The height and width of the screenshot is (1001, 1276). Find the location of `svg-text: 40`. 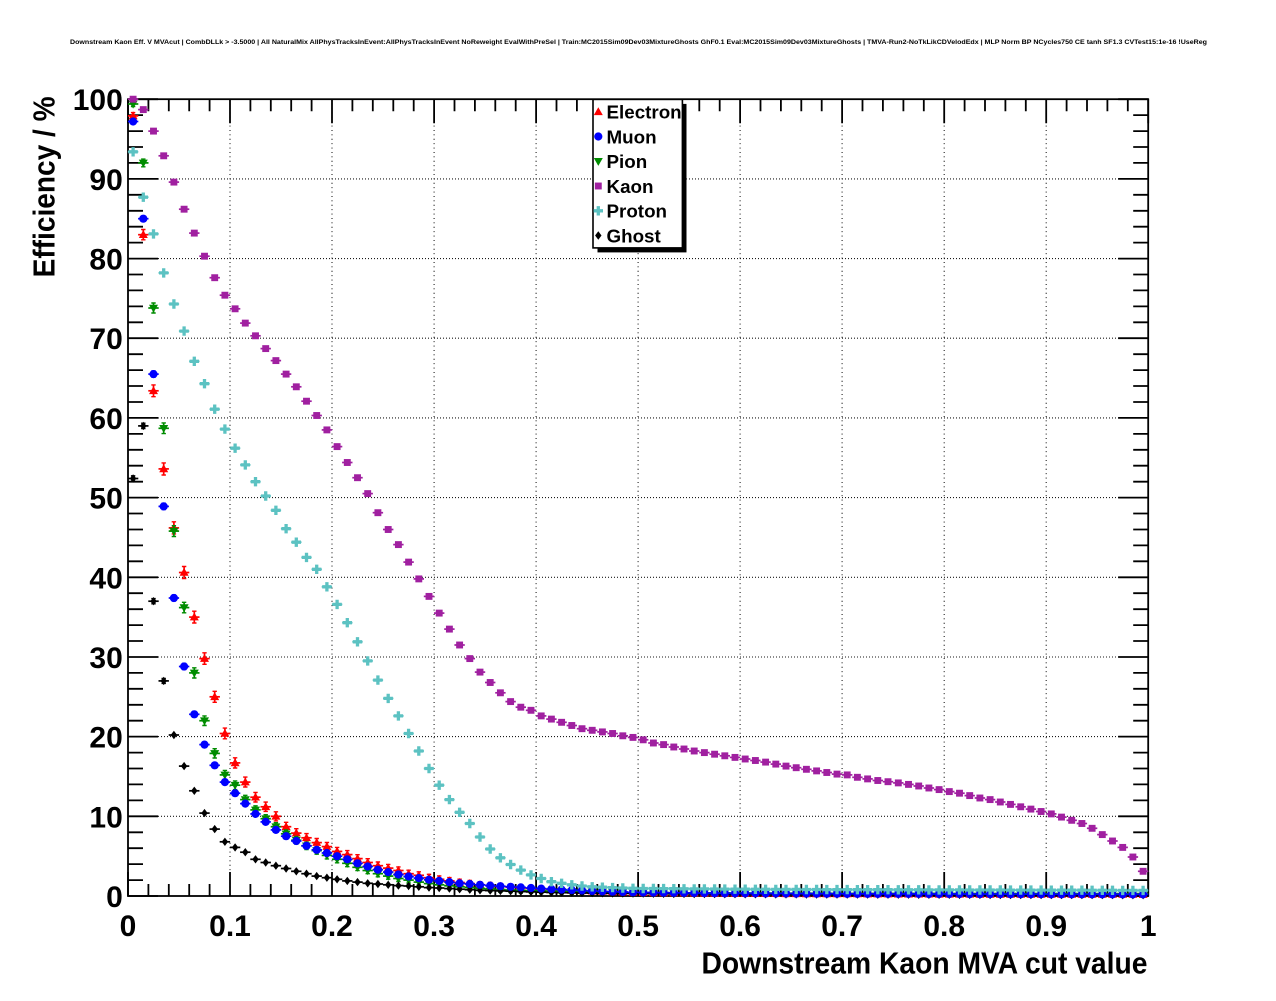

svg-text: 40 is located at coordinates (105, 578).